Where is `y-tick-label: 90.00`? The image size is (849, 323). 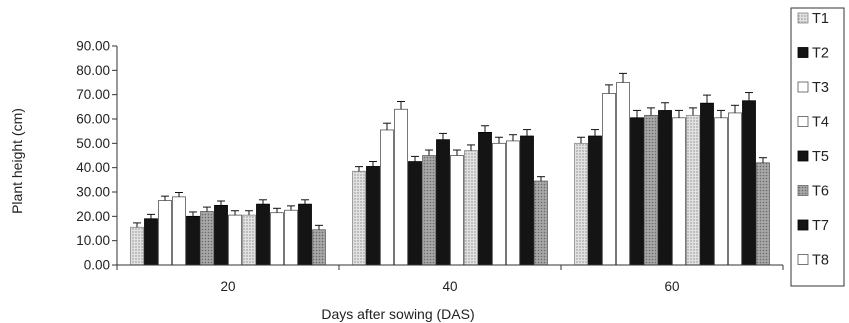 y-tick-label: 90.00 is located at coordinates (93, 46).